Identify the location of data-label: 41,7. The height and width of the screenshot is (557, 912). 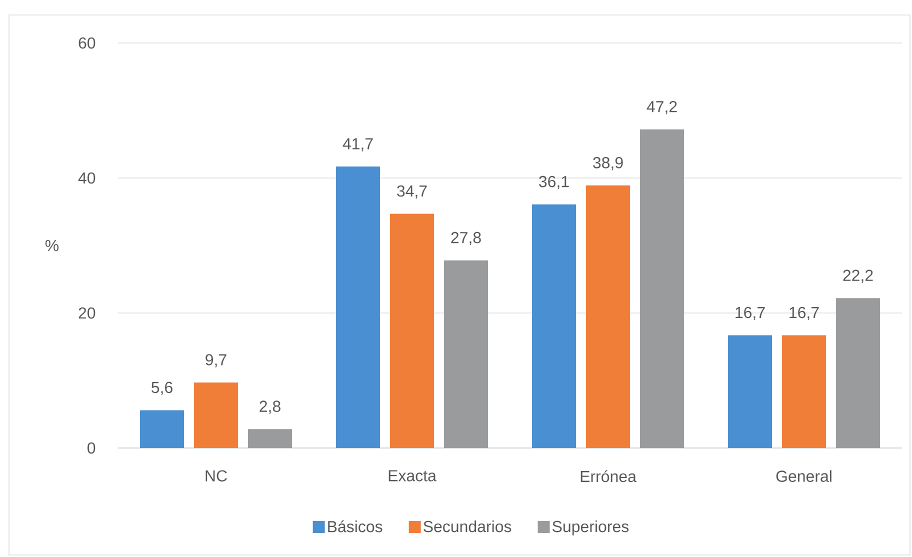
(357, 145).